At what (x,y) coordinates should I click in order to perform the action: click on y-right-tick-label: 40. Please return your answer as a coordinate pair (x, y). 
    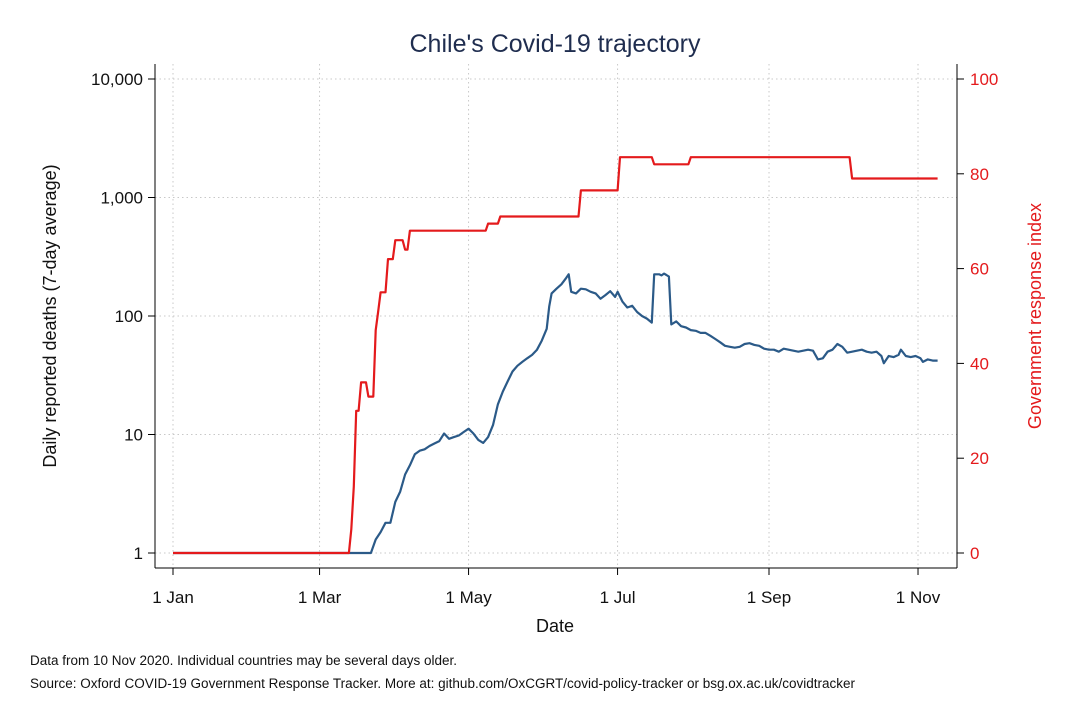
    Looking at the image, I should click on (979, 363).